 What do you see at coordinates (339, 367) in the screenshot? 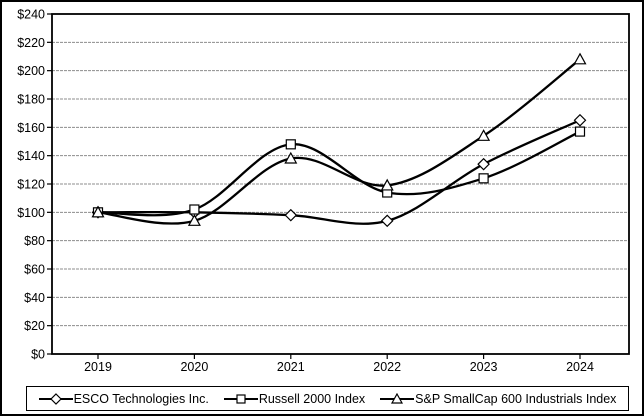
I see `x-axis-labels: 2019 2020 2021 2022 2023 2024` at bounding box center [339, 367].